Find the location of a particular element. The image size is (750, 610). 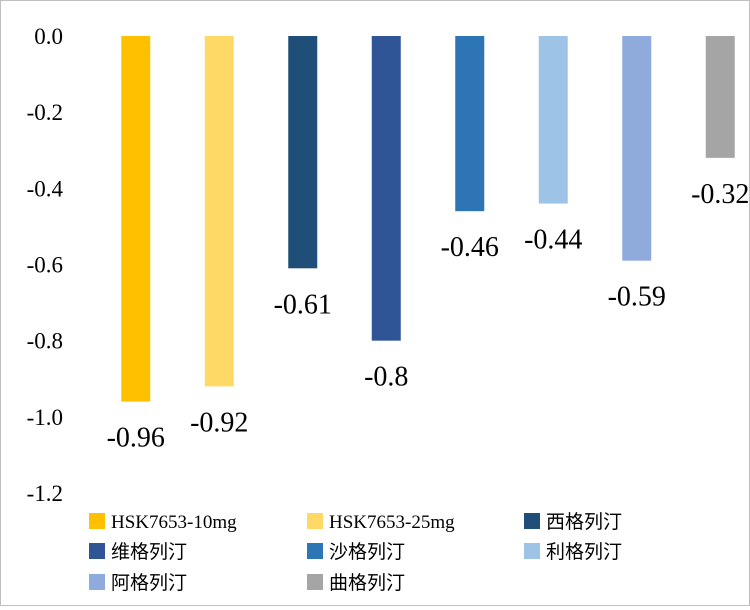

legend-label: 沙格列汀 is located at coordinates (367, 552).